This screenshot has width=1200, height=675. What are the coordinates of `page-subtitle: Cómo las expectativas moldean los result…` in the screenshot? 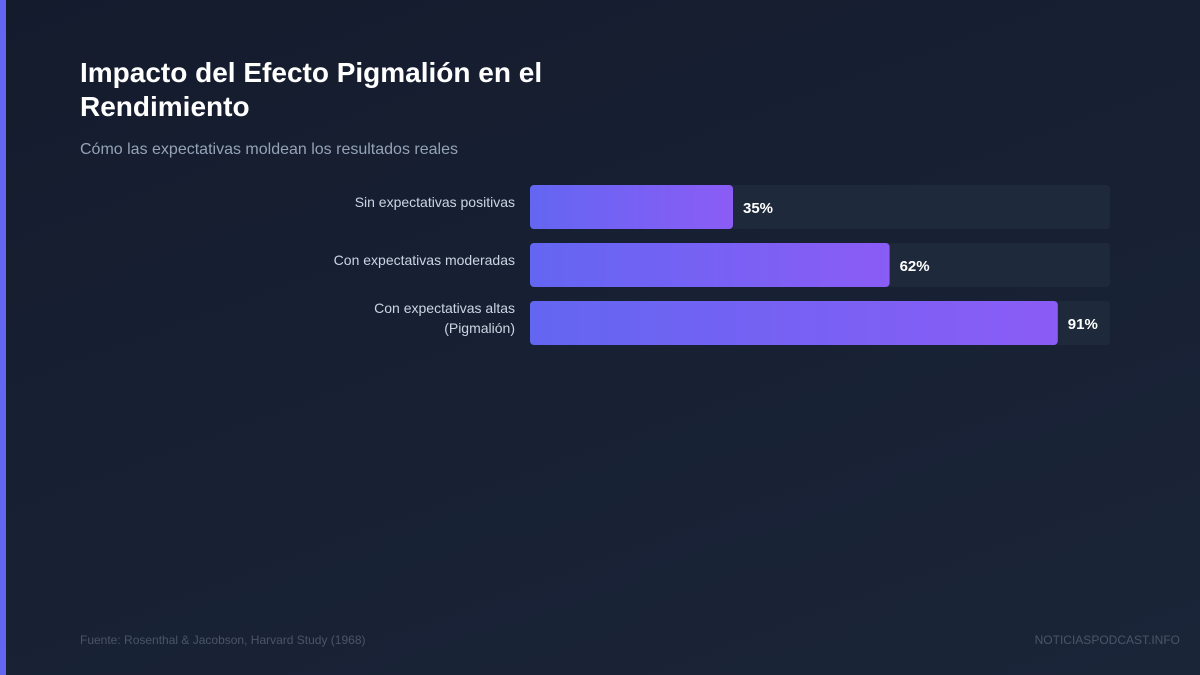 It's located at (269, 149).